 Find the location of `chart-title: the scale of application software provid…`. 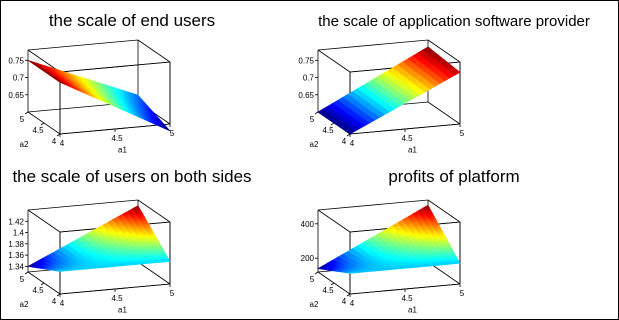

chart-title: the scale of application software provid… is located at coordinates (454, 21).